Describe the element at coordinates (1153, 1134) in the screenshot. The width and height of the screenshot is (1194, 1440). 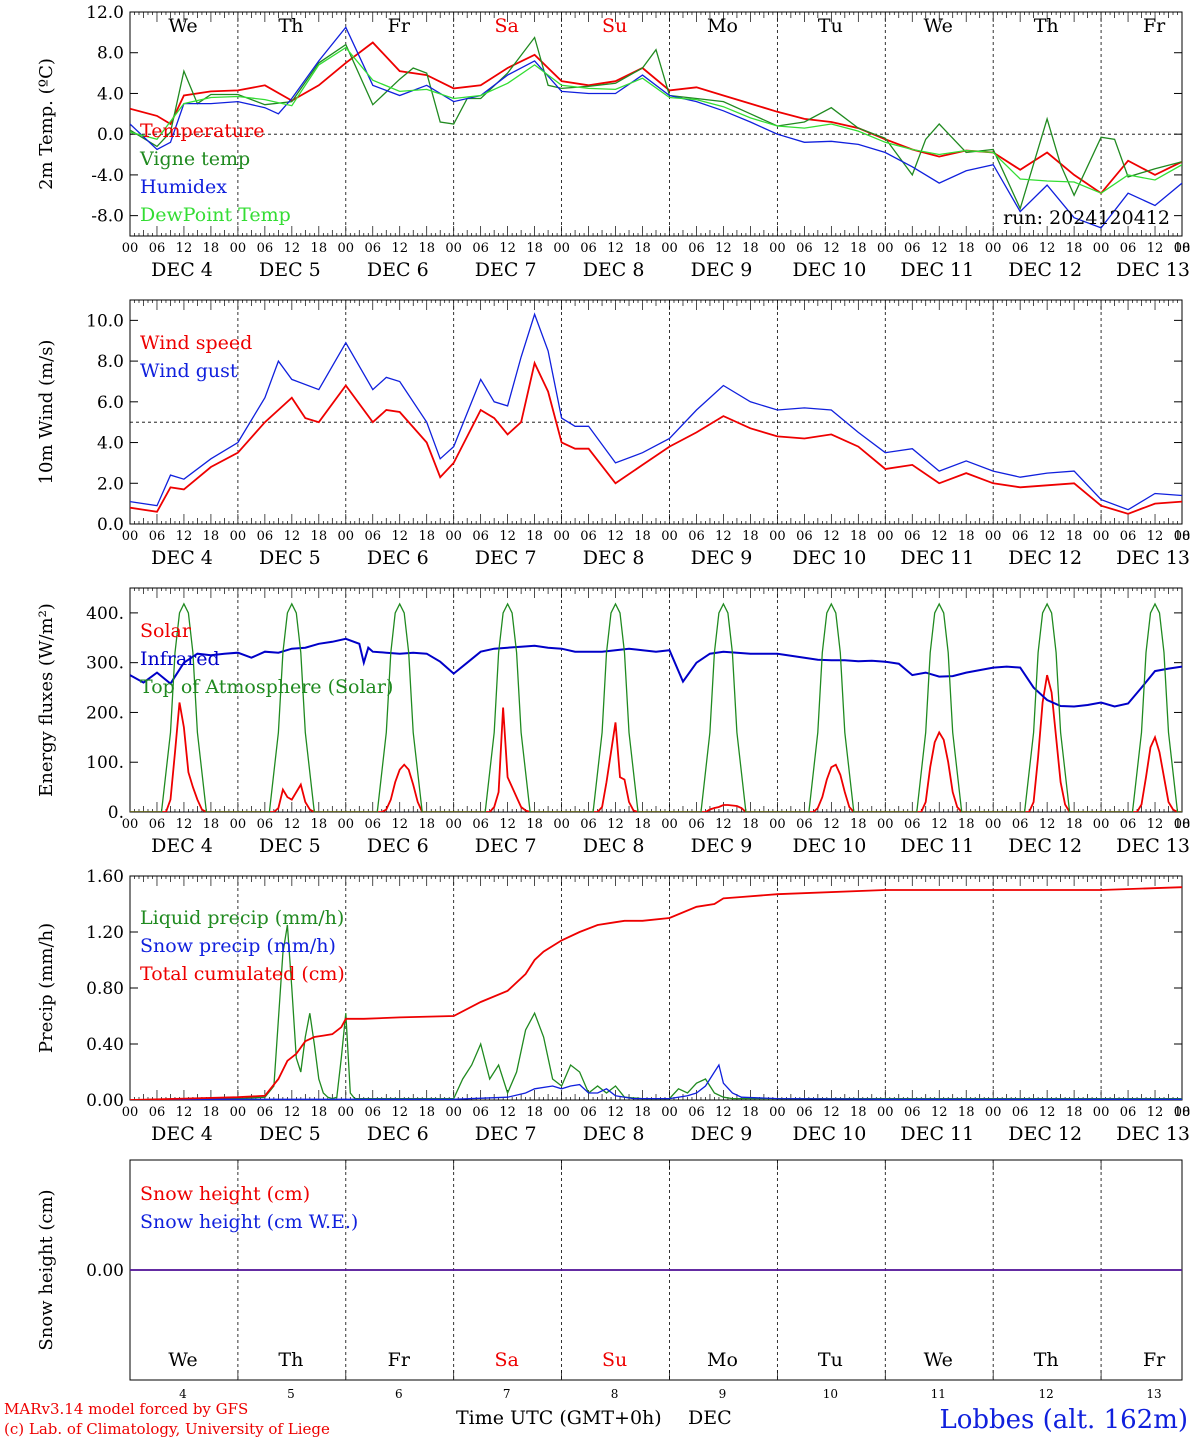
I see `date-label: DEC 13` at that location.